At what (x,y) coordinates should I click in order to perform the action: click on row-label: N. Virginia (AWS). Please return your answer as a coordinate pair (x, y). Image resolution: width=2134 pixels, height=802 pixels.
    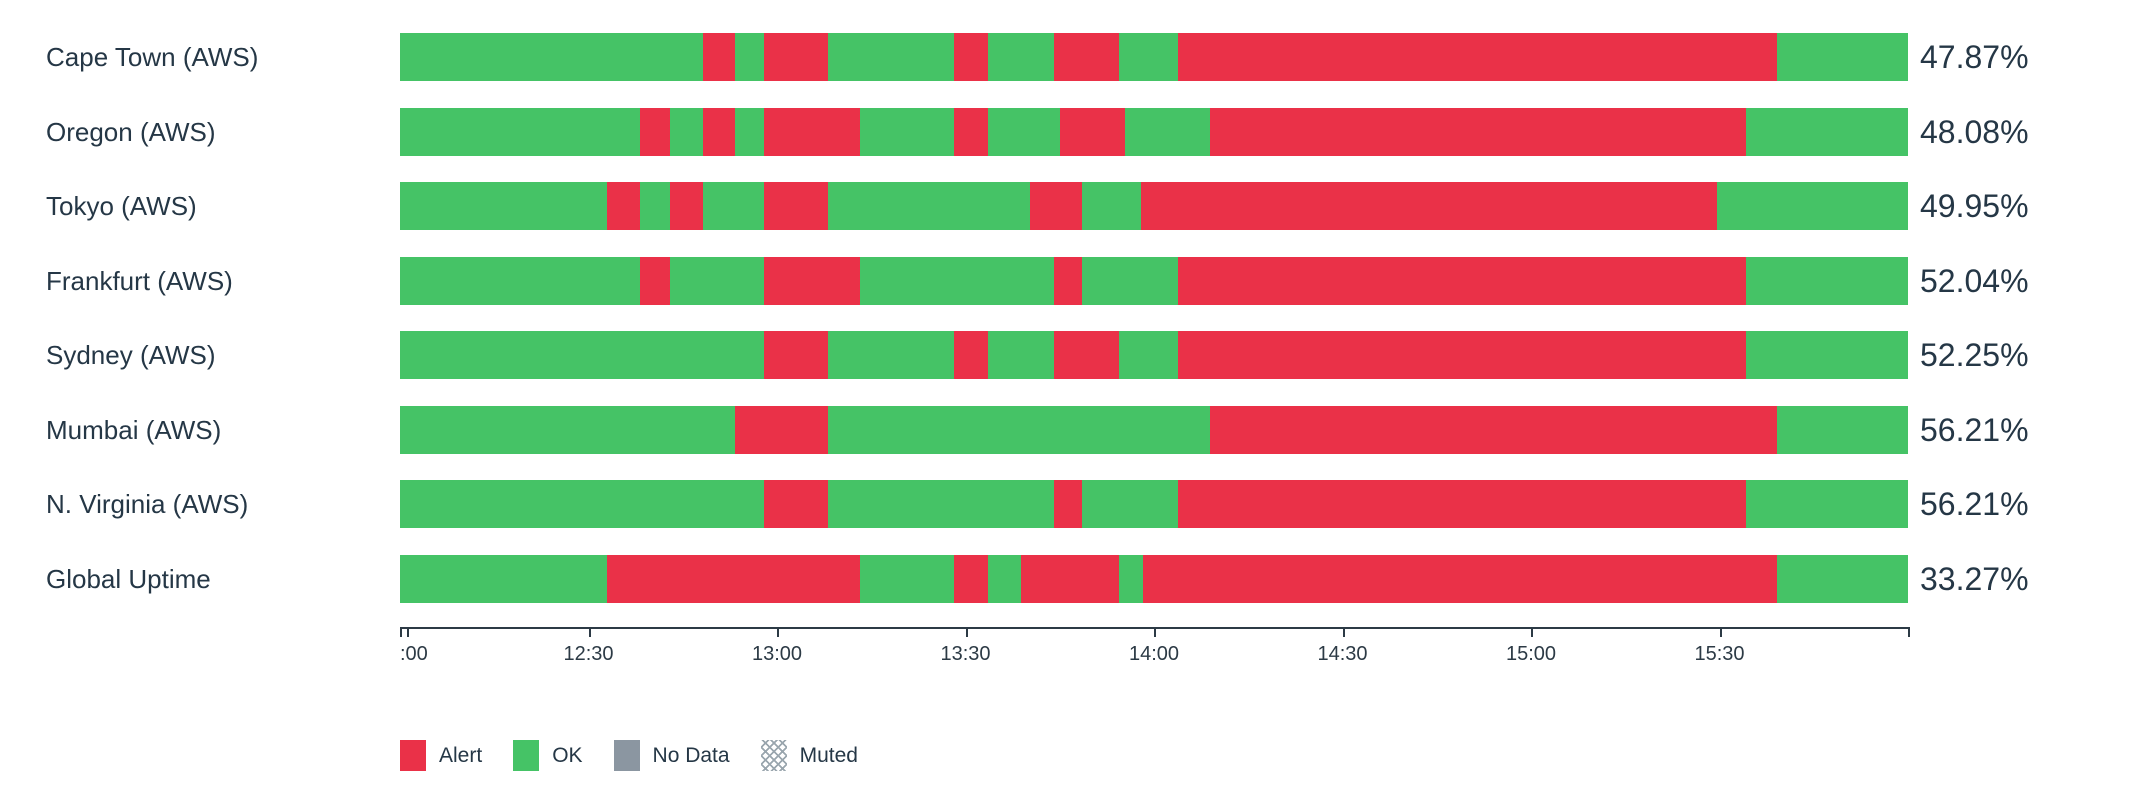
    Looking at the image, I should click on (147, 504).